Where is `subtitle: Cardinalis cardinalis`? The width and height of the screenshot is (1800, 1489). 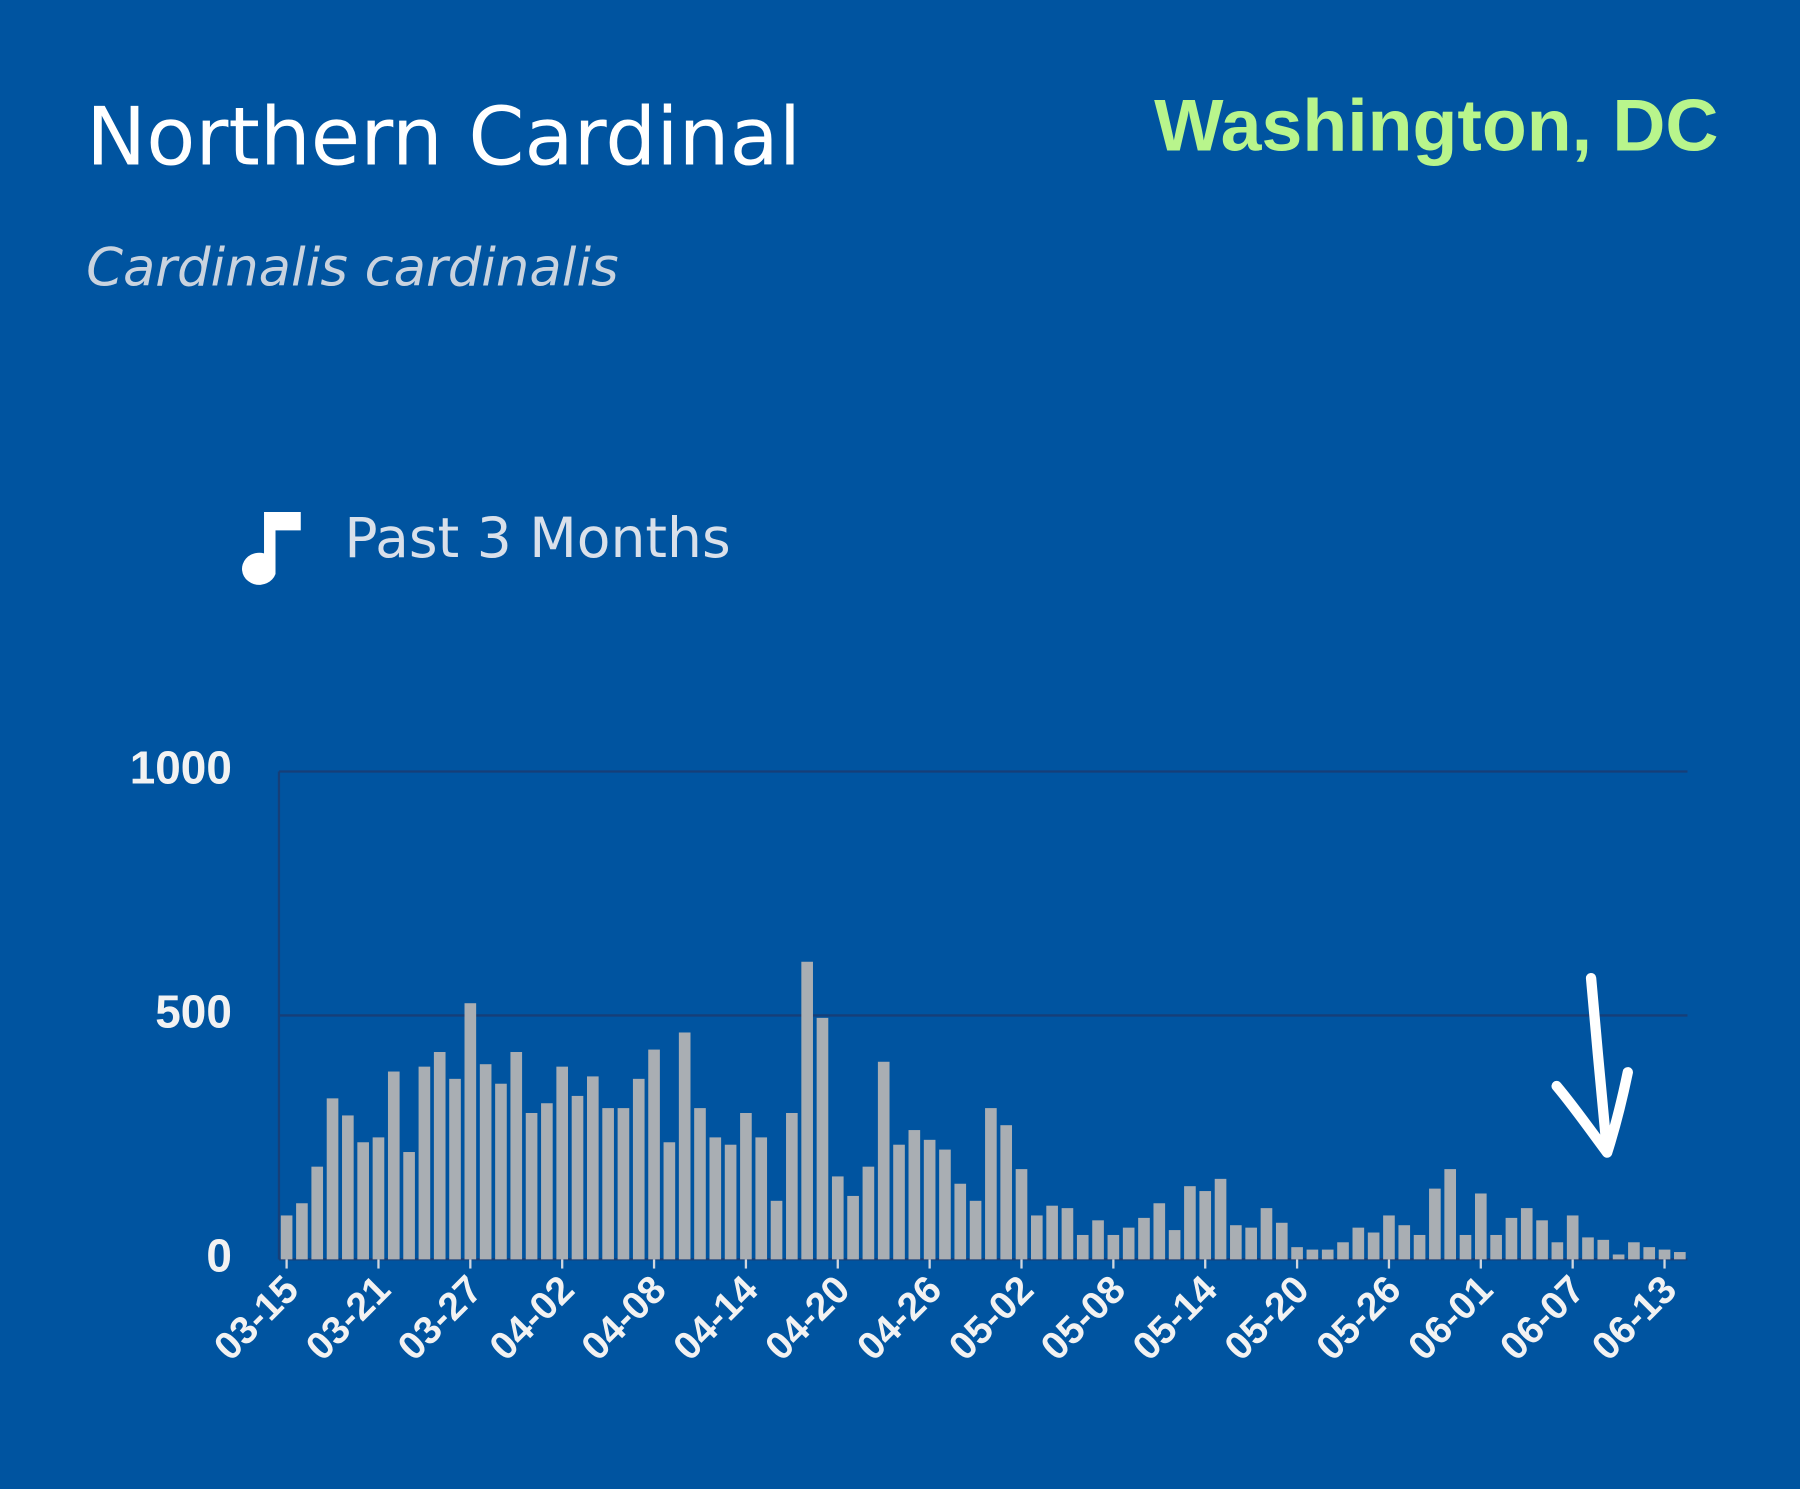
subtitle: Cardinalis cardinalis is located at coordinates (352, 268).